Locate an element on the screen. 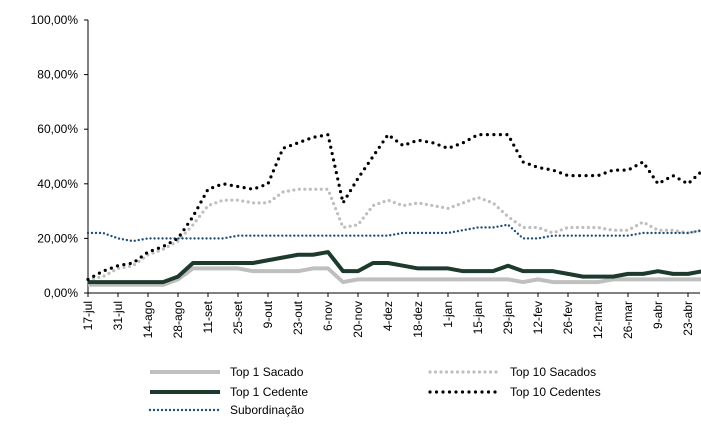 This screenshot has height=425, width=701. x-tick-label: 18-dez is located at coordinates (418, 319).